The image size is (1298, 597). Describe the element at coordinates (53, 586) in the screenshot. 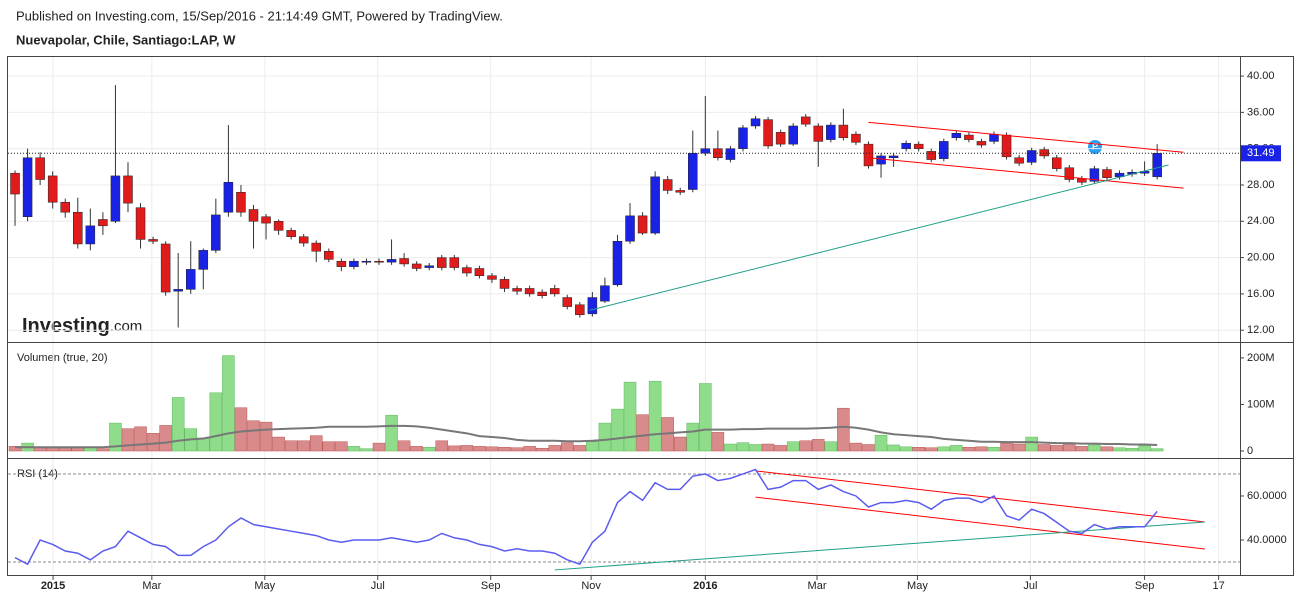

I see `x-tick-label: 2015` at that location.